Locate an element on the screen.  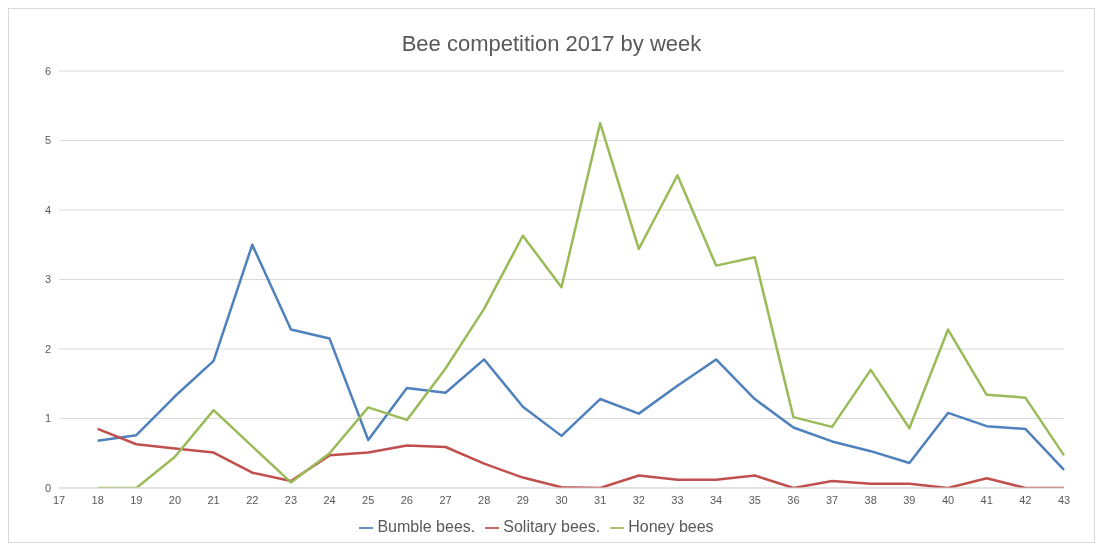
x-tick-label: 34 is located at coordinates (716, 499).